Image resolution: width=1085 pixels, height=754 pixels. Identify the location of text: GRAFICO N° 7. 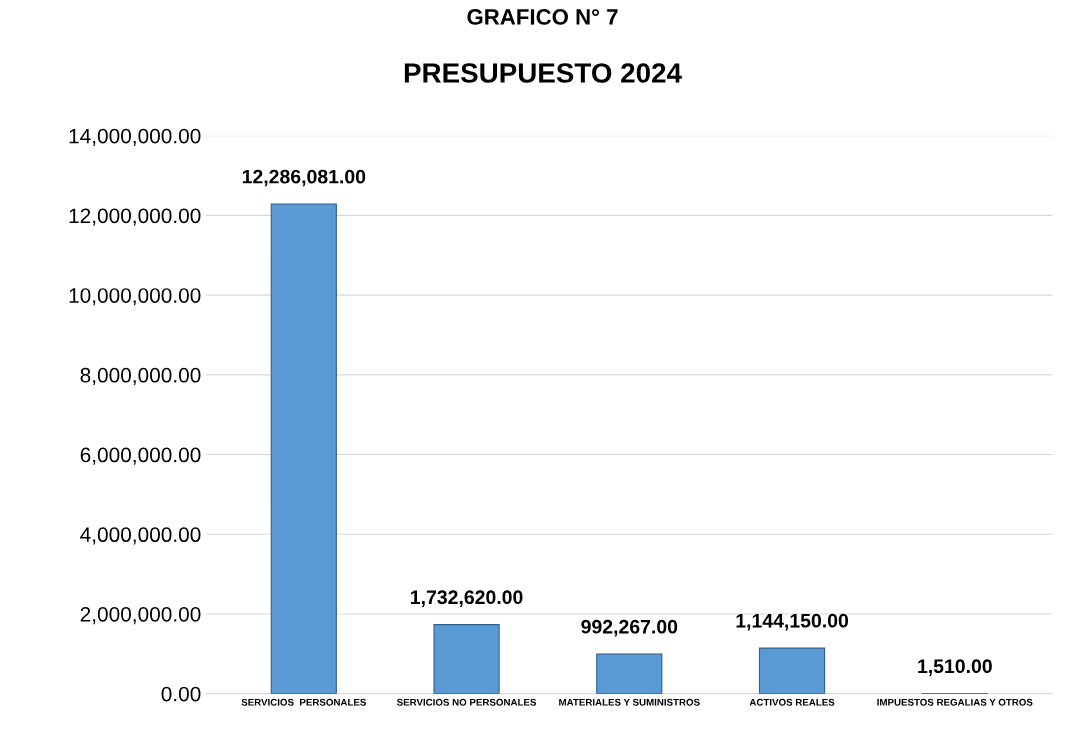
(542, 17).